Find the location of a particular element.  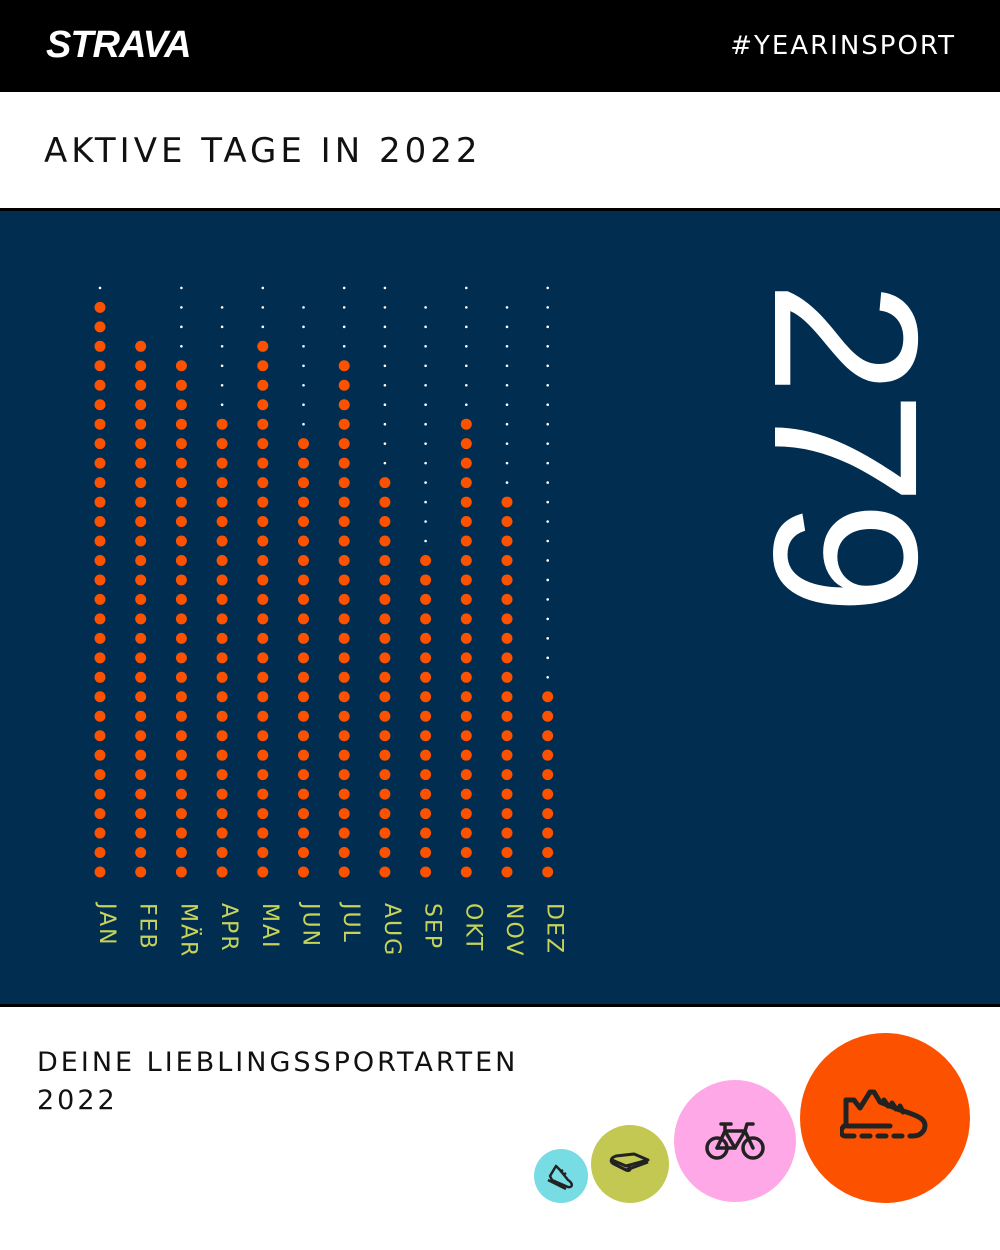

sport-bubble-yoga is located at coordinates (630, 1164).